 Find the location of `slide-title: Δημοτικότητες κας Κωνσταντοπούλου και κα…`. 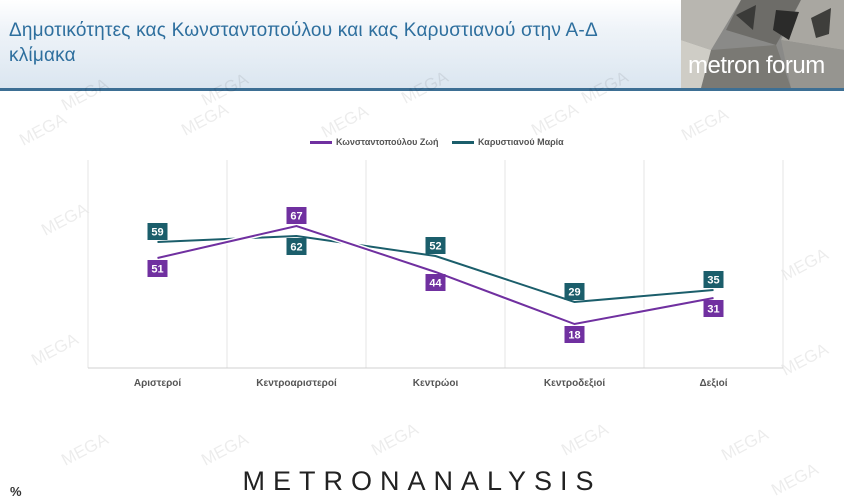

slide-title: Δημοτικότητες κας Κωνσταντοπούλου και κα… is located at coordinates (303, 43).